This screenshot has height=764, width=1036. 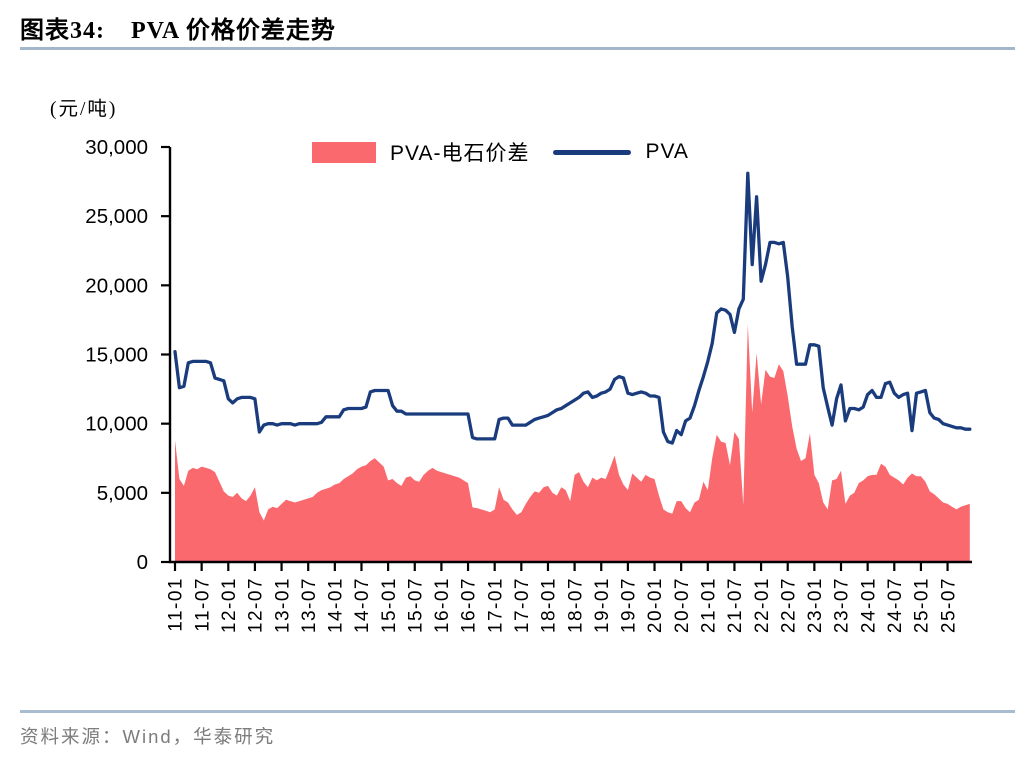 I want to click on x-tick-label: 16-01, so click(x=442, y=605).